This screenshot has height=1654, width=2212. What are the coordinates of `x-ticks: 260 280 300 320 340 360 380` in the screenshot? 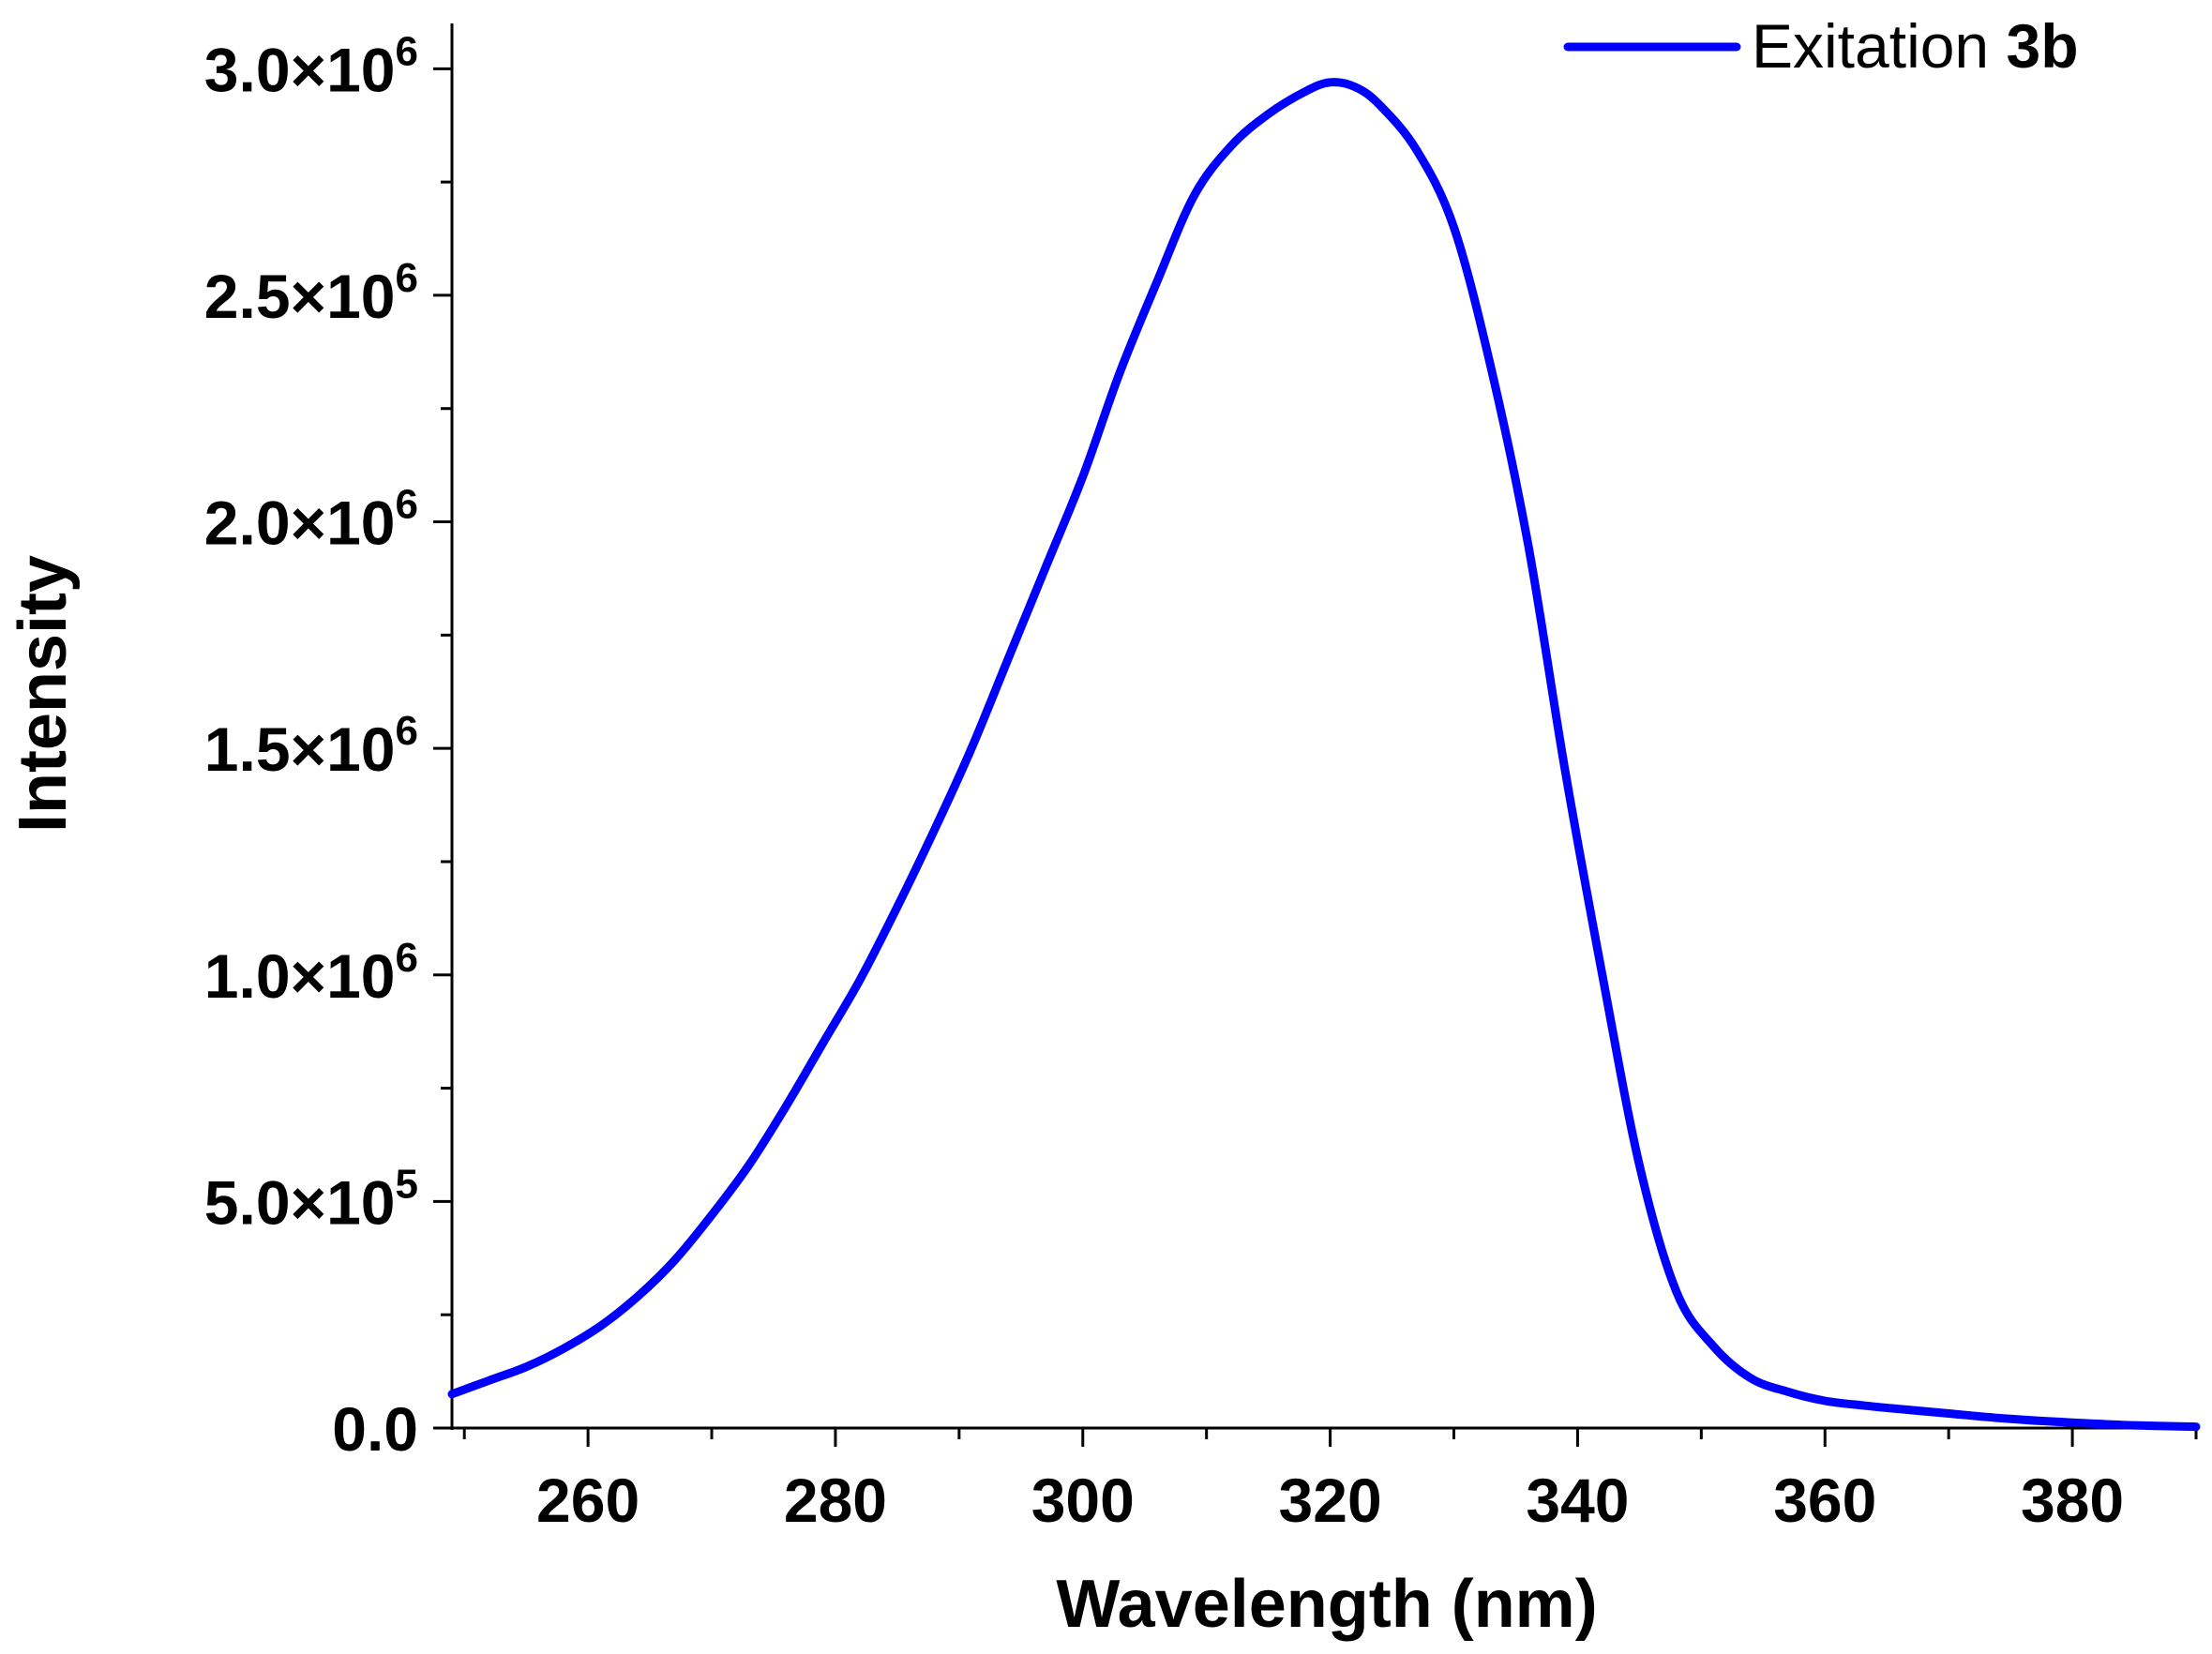 It's located at (1330, 1481).